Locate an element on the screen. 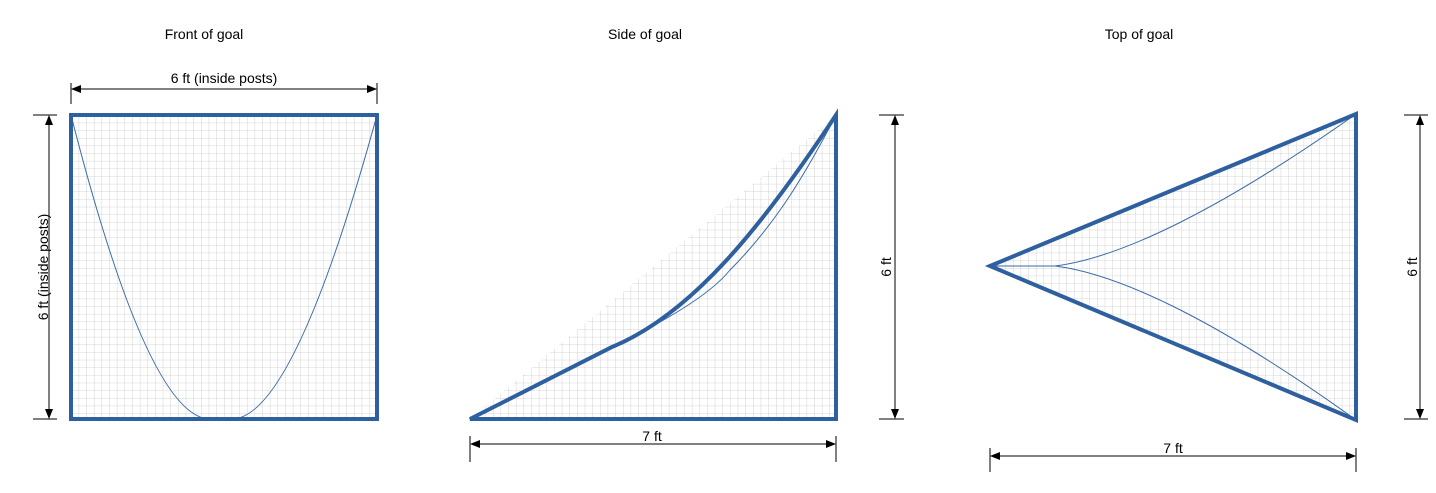 The width and height of the screenshot is (1436, 493). top-height-label: 6 ft is located at coordinates (1412, 267).